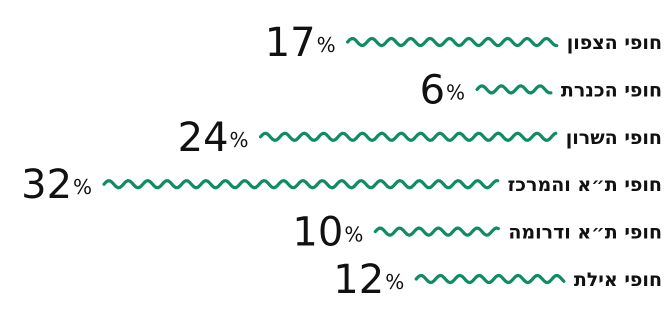 This screenshot has height=327, width=666. Describe the element at coordinates (618, 280) in the screenshot. I see `category-label-5: חופי אילת` at that location.